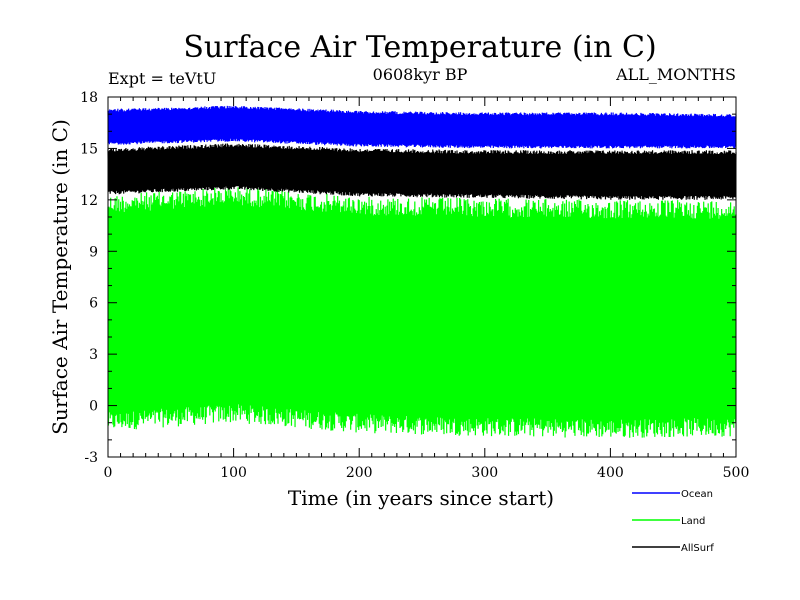  Describe the element at coordinates (420, 74) in the screenshot. I see `chart-subtitle: 0608kyr BP` at that location.